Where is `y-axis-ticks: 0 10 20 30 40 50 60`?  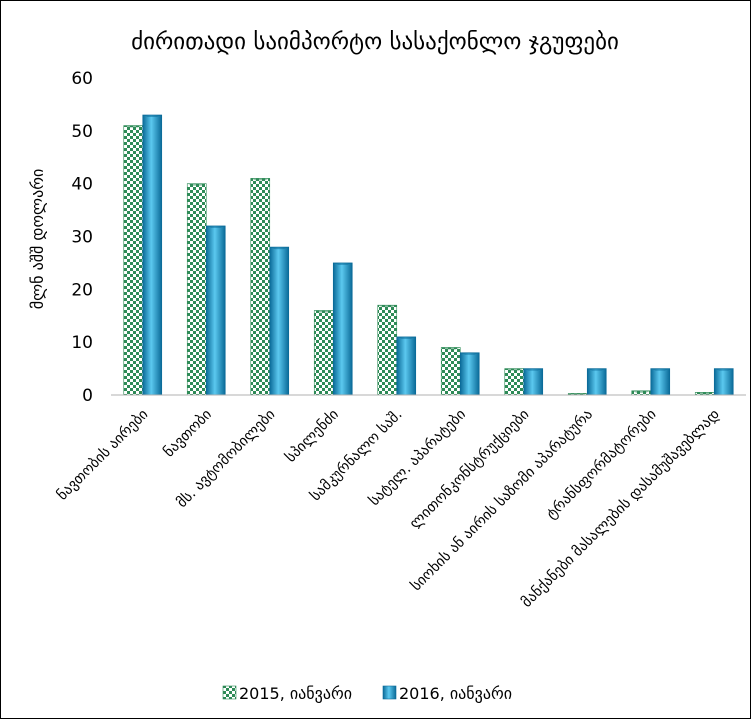 y-axis-ticks: 0 10 20 30 40 50 60 is located at coordinates (82, 237).